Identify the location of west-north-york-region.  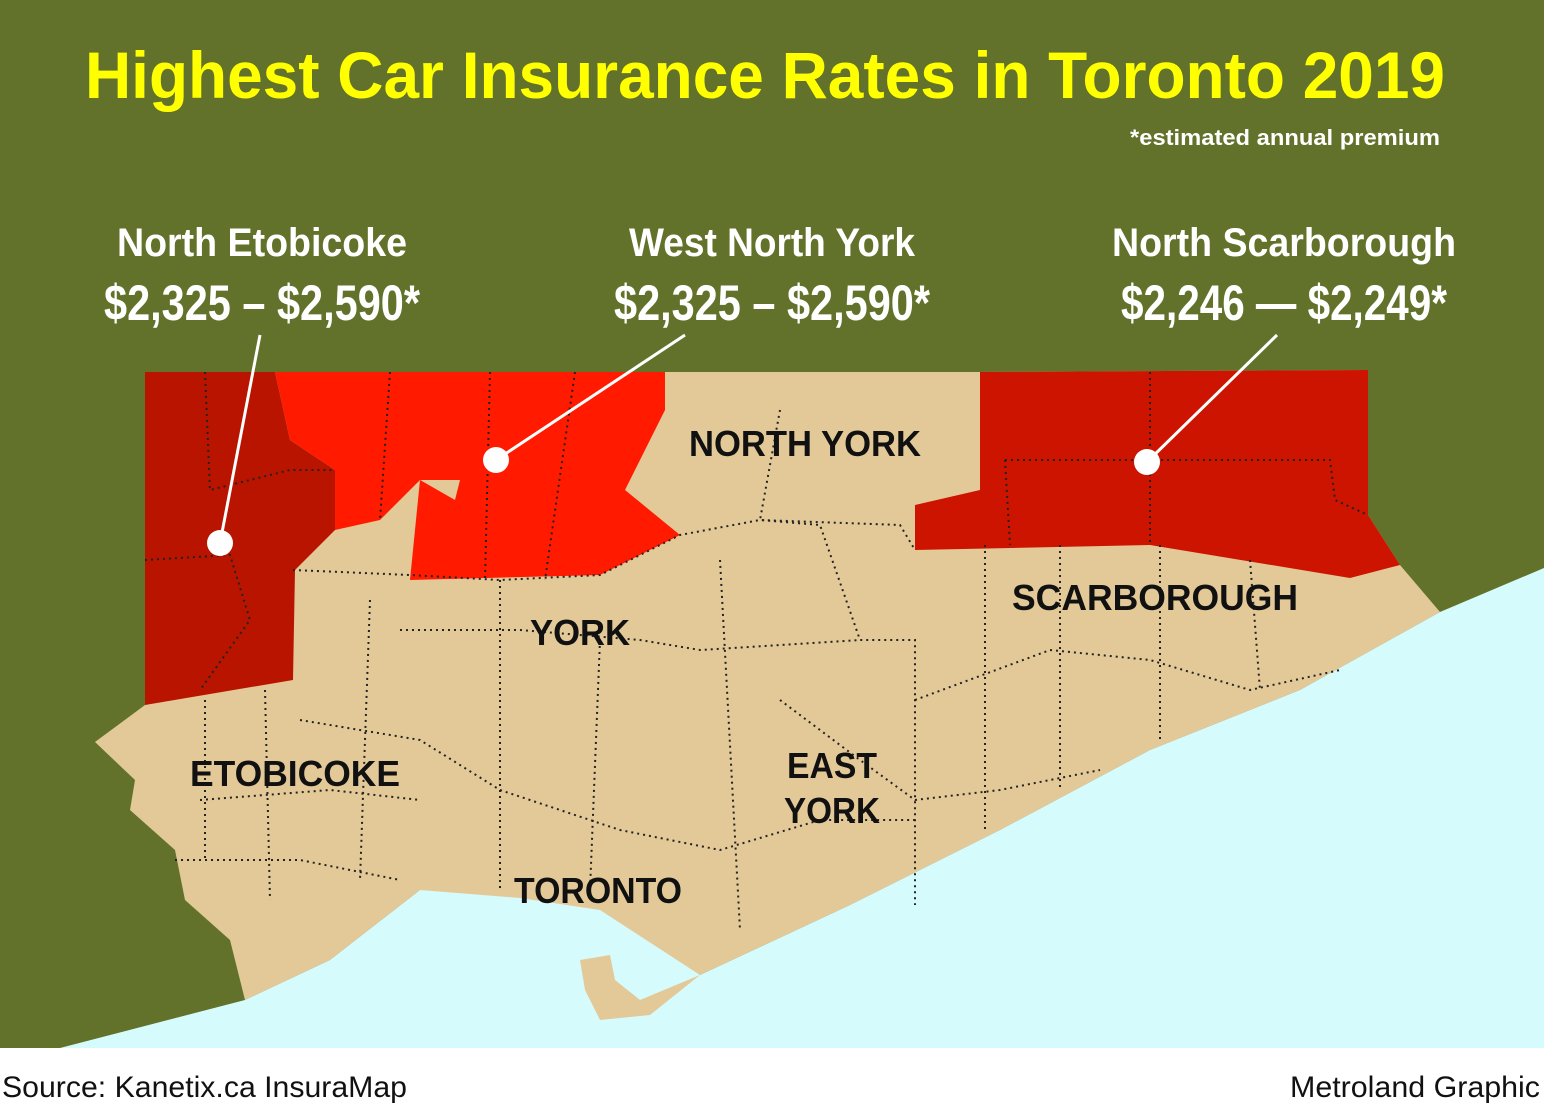
(477, 476).